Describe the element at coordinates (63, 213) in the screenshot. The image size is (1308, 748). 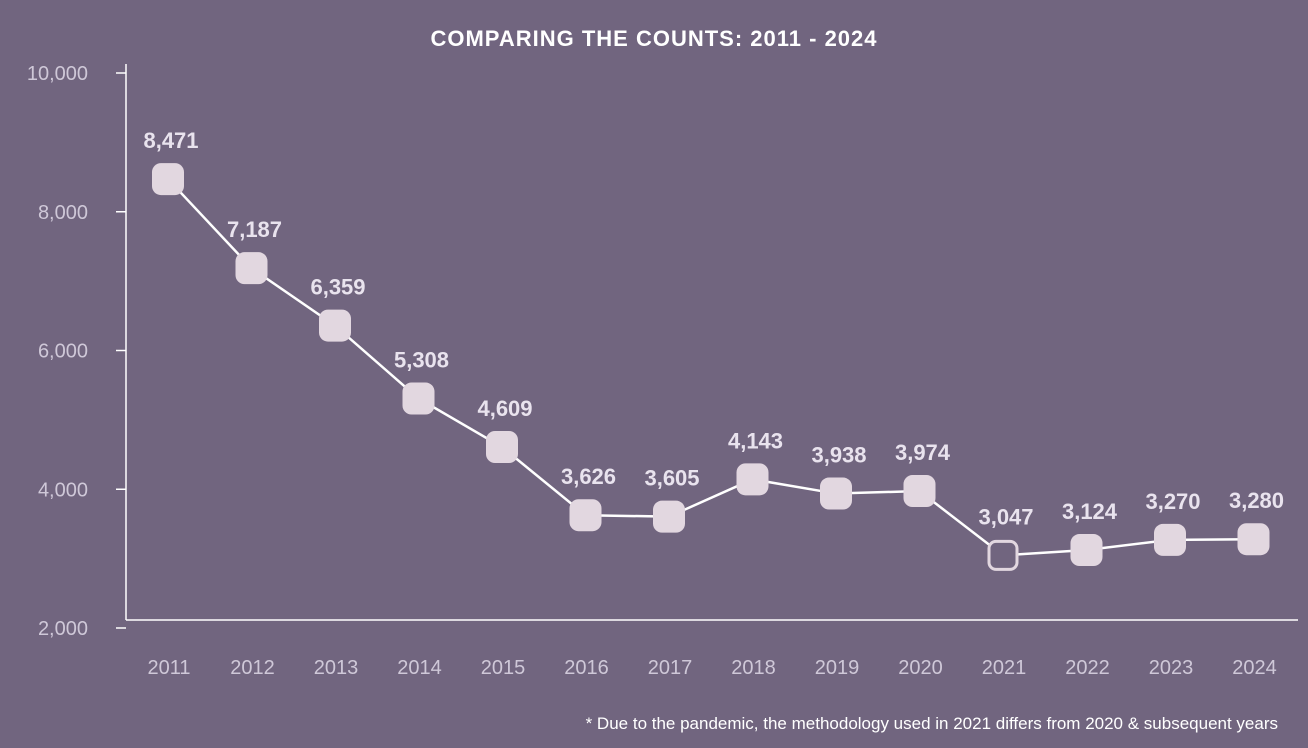
I see `y-tick-label: 8,000` at that location.